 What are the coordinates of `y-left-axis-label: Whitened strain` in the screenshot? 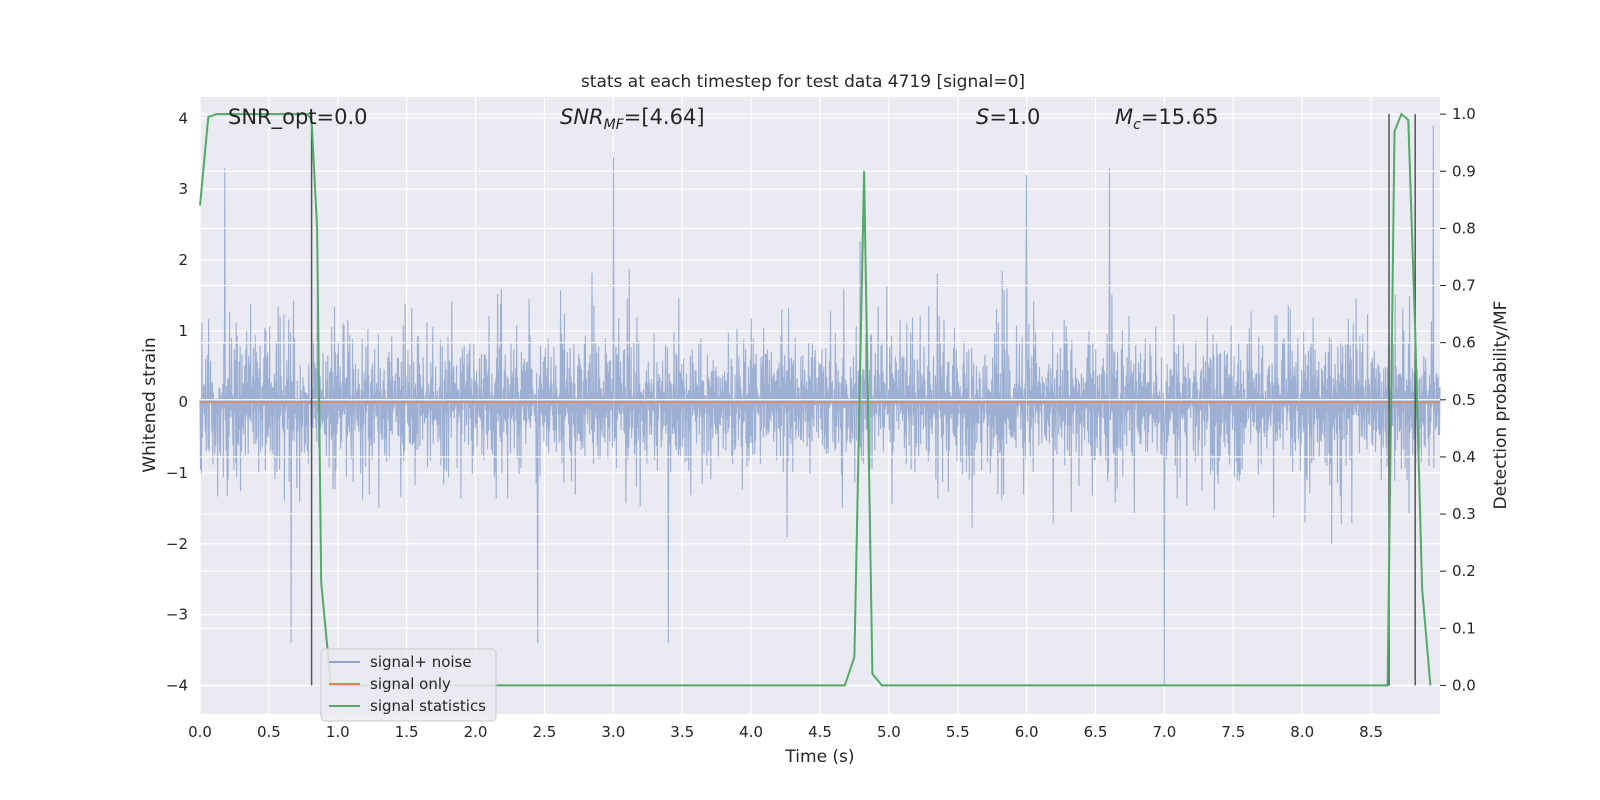 It's located at (150, 404).